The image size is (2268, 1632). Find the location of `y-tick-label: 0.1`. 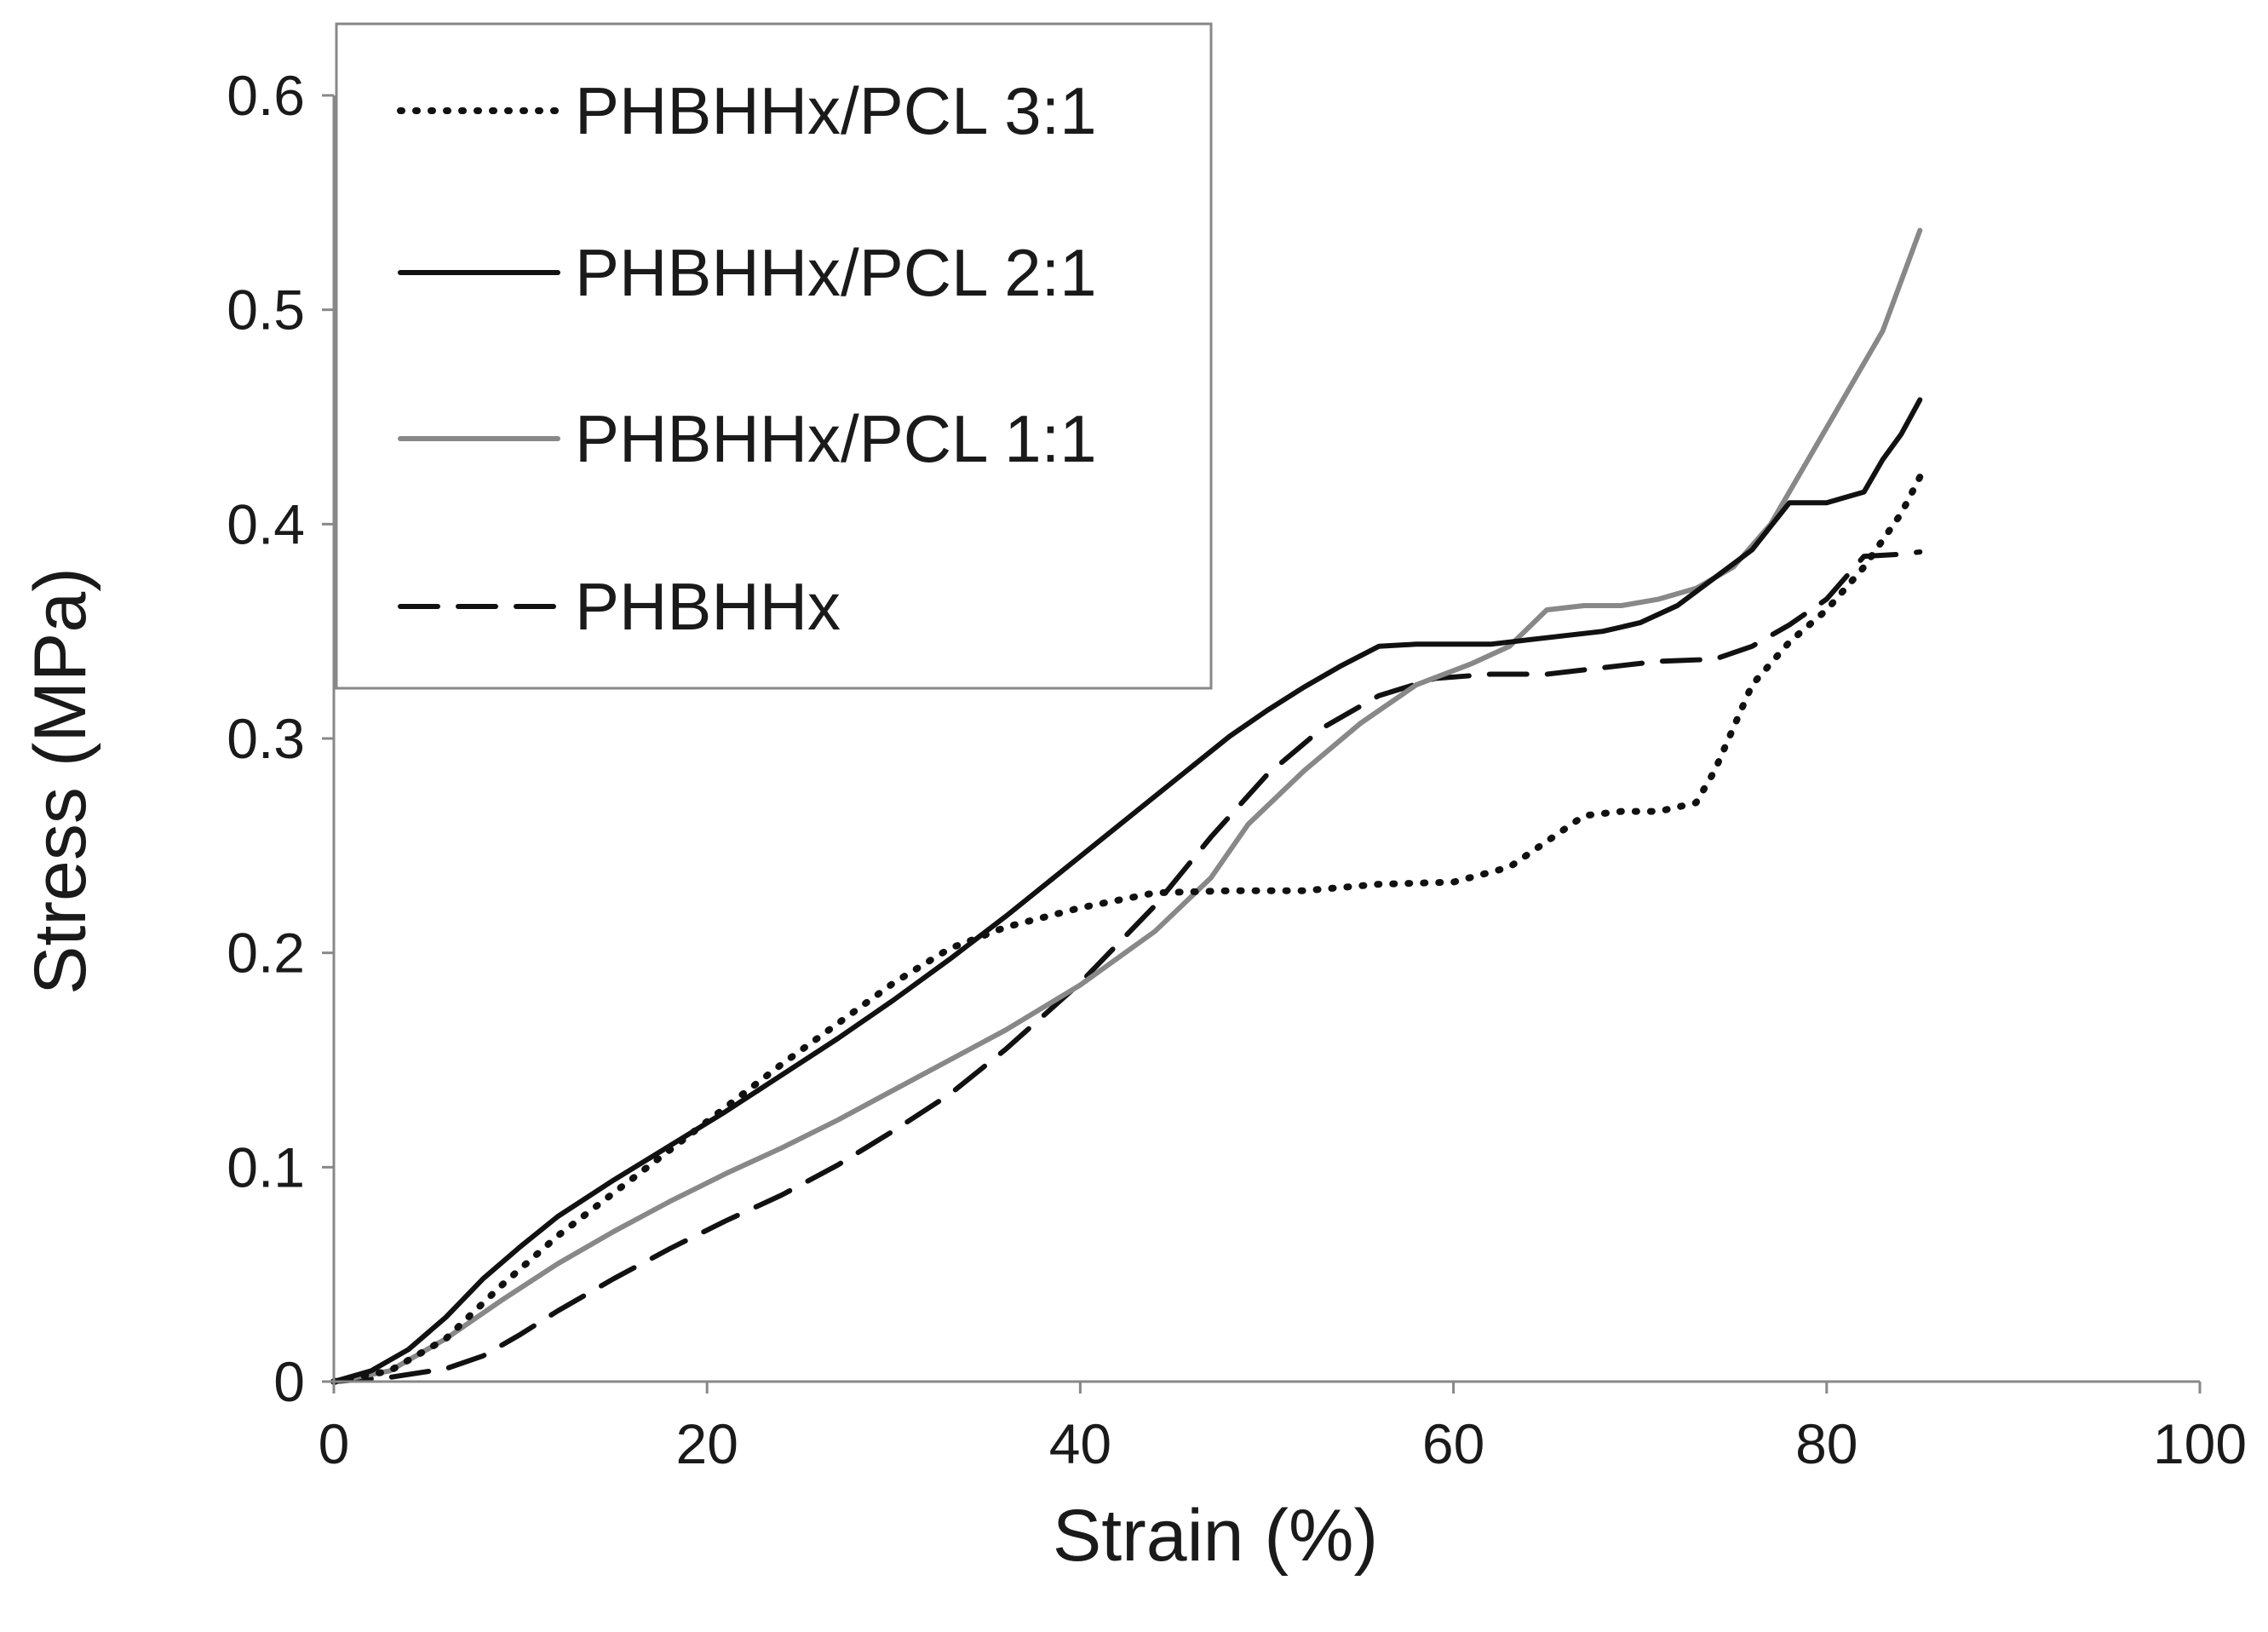

y-tick-label: 0.1 is located at coordinates (266, 1166).